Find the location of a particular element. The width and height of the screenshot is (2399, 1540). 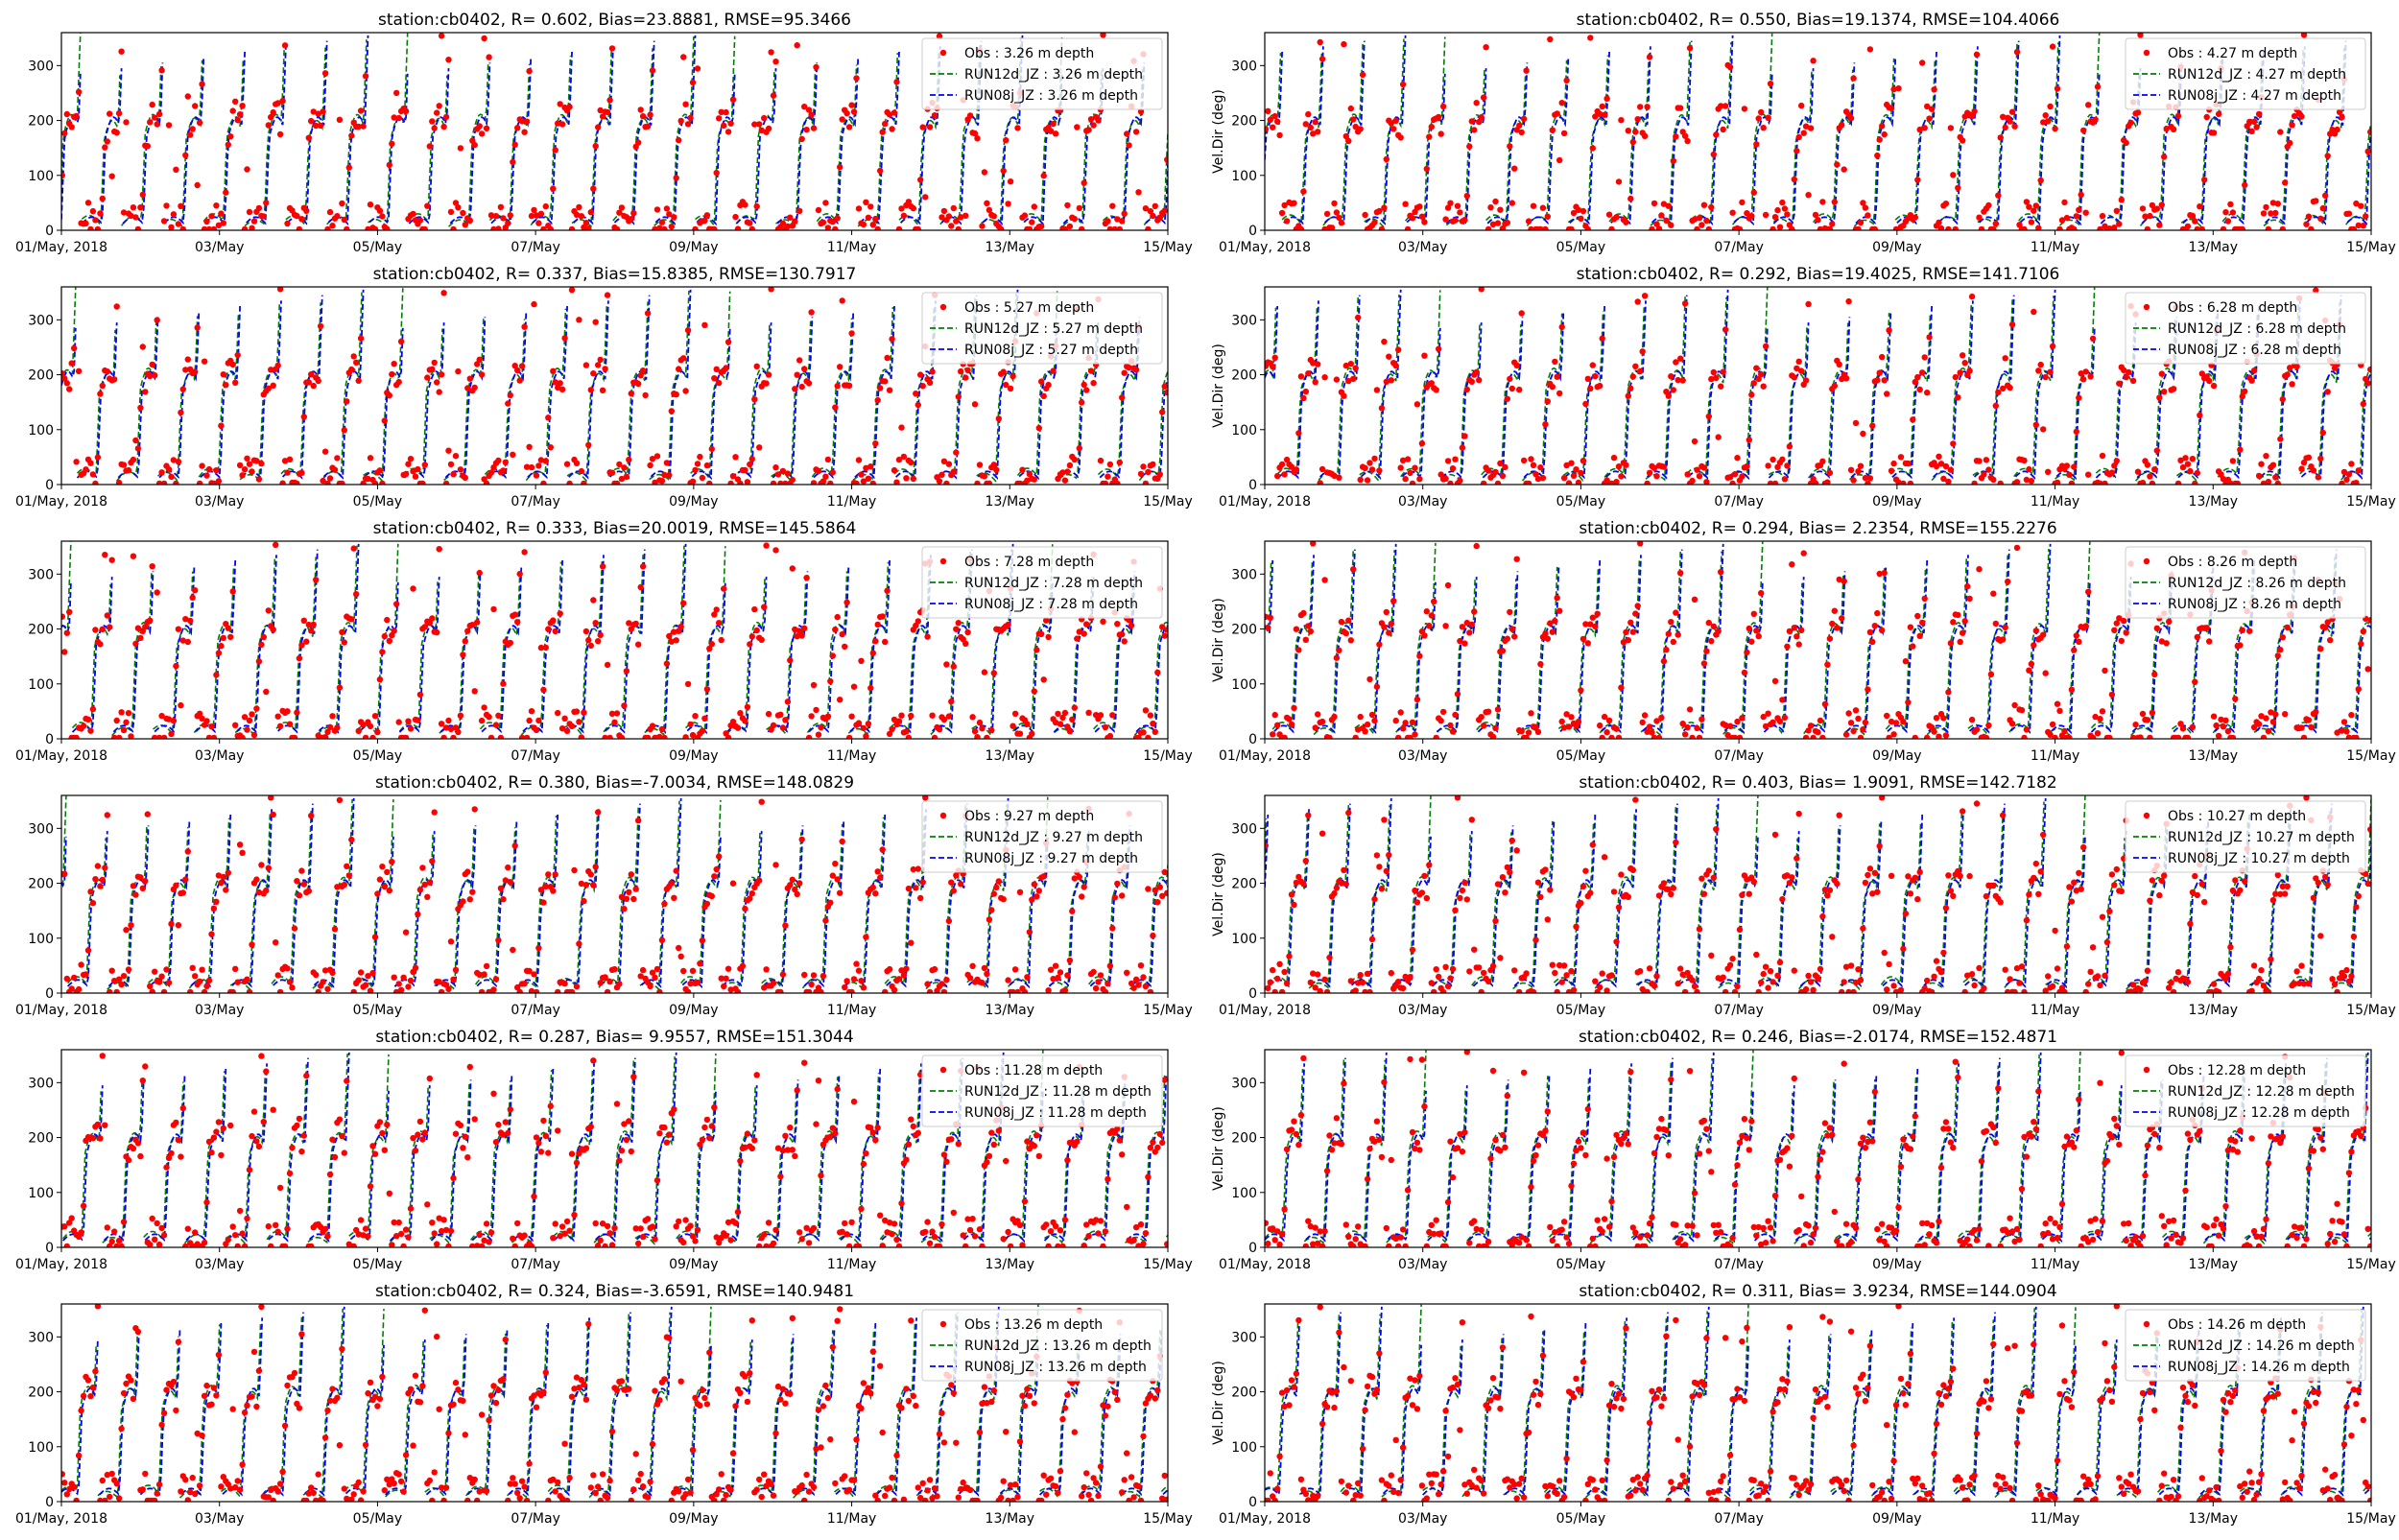

legend-marker is located at coordinates (2147, 561).